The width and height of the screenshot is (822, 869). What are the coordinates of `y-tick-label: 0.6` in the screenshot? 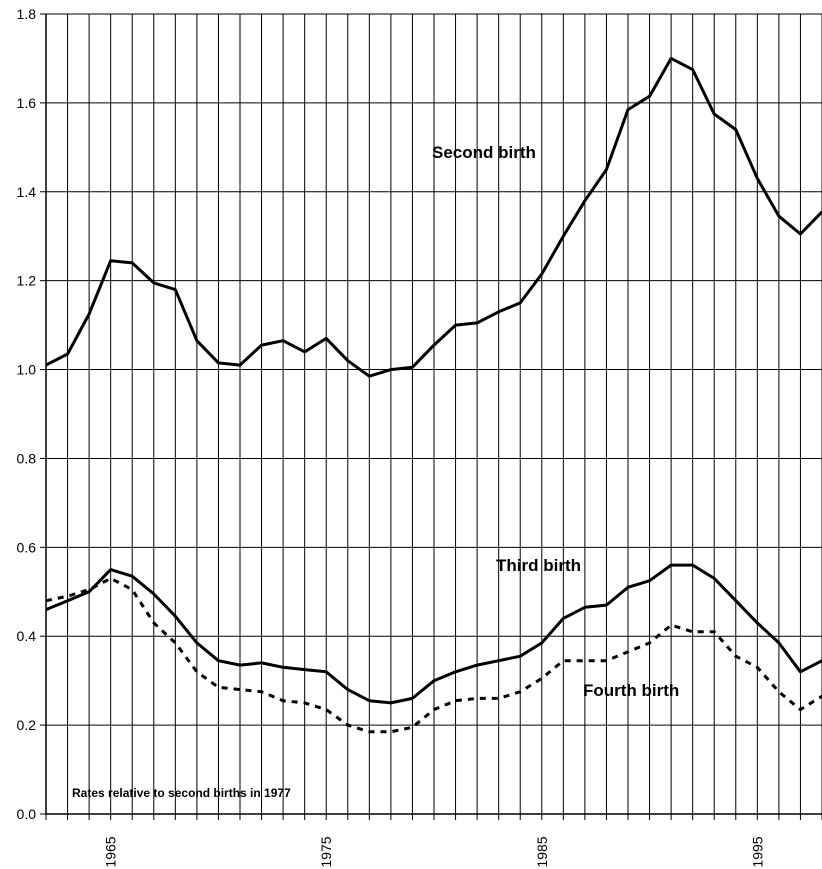 It's located at (27, 547).